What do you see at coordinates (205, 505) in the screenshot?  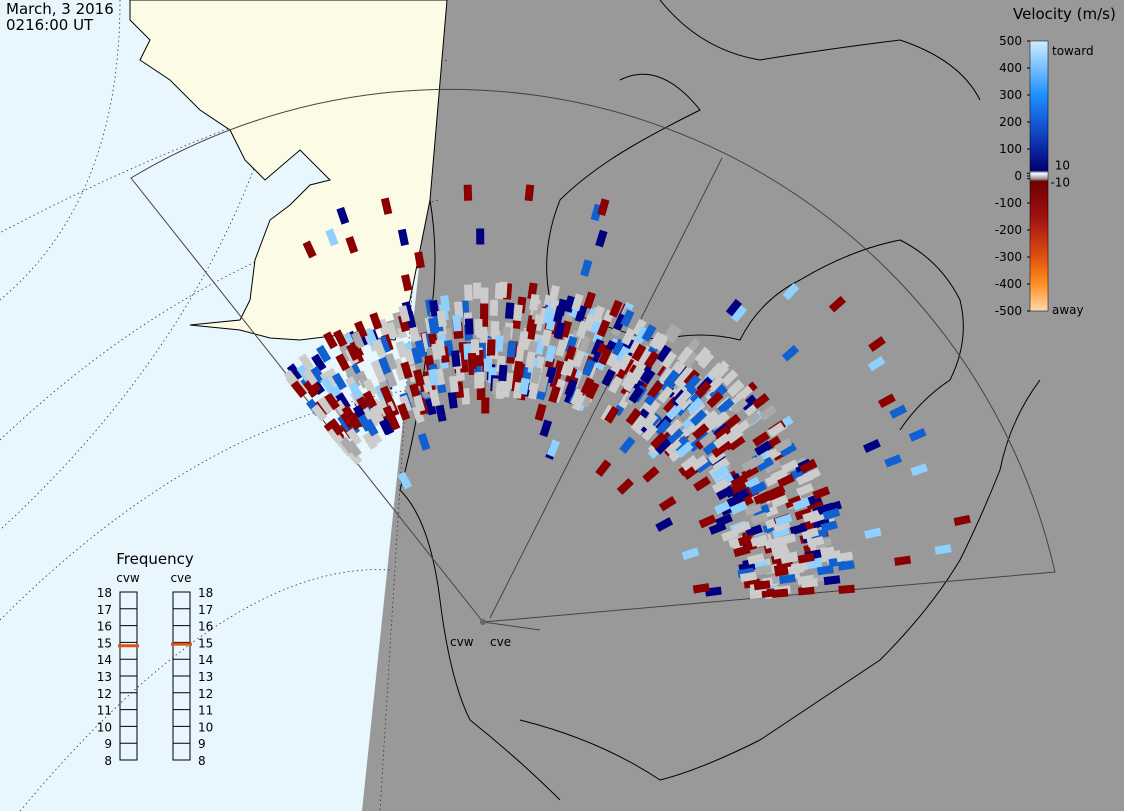 I see `lat-line` at bounding box center [205, 505].